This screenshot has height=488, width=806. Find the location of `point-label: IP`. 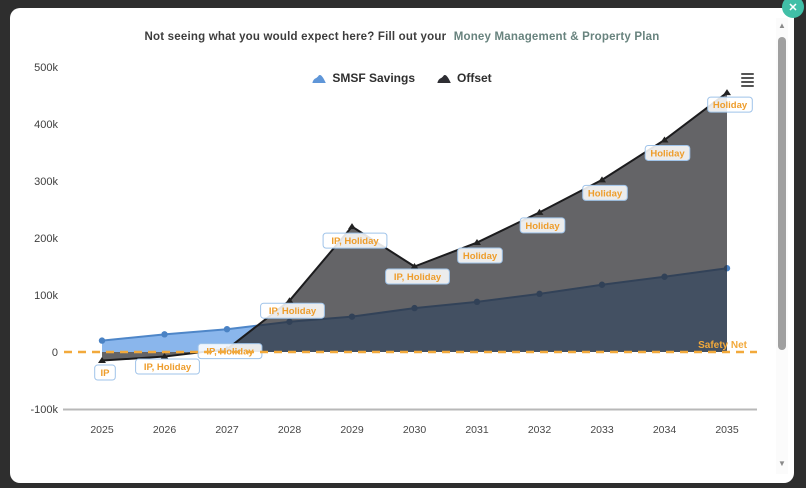

point-label: IP is located at coordinates (106, 373).